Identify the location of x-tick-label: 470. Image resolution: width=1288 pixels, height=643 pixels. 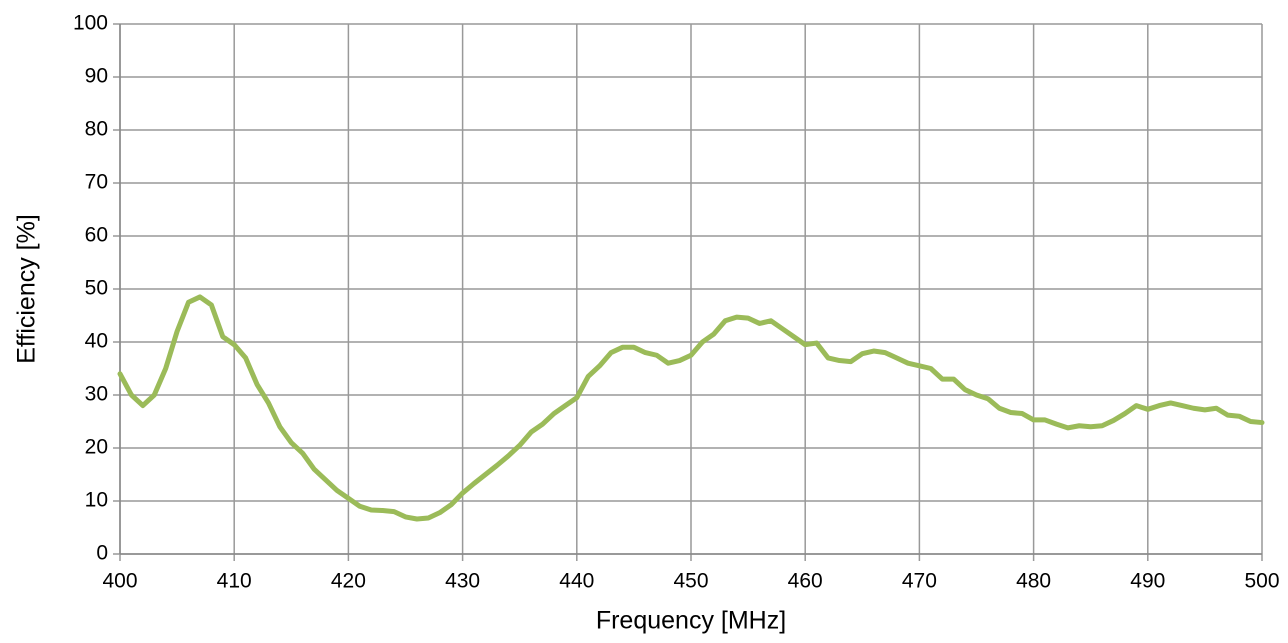
(919, 581).